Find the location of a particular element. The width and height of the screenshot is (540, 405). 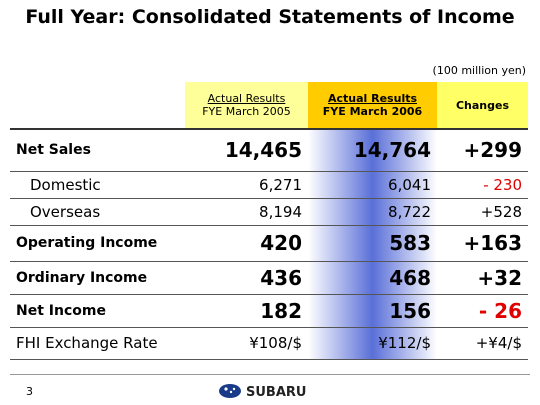

cell: 6,271 is located at coordinates (246, 185).